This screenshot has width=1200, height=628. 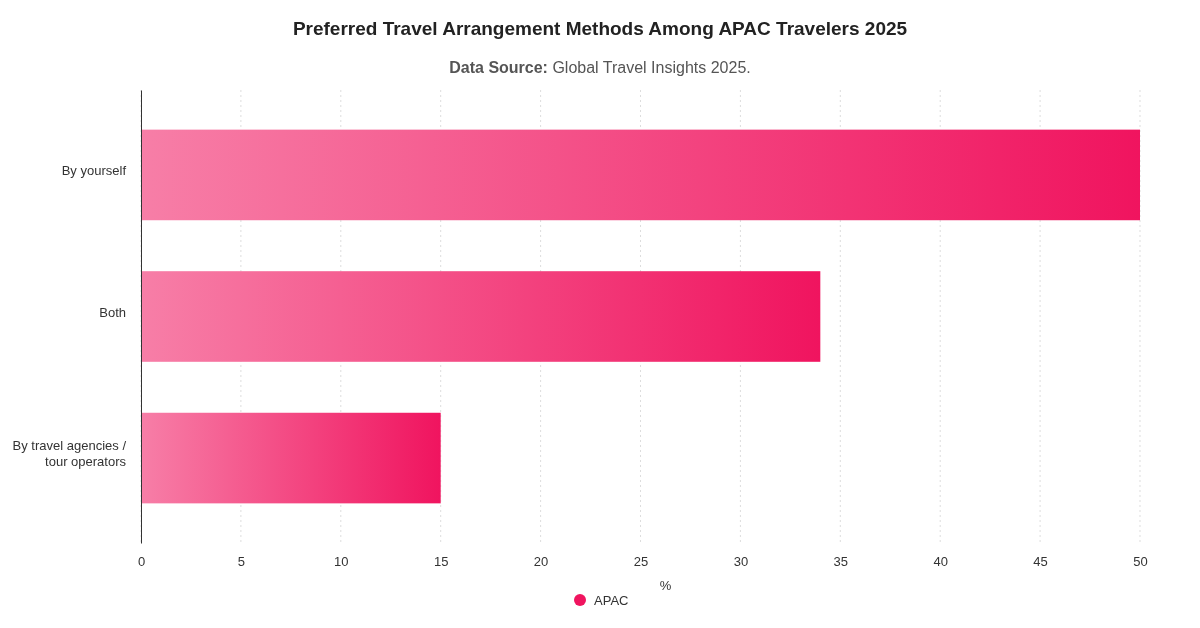 What do you see at coordinates (665, 585) in the screenshot?
I see `x-axis-title: %` at bounding box center [665, 585].